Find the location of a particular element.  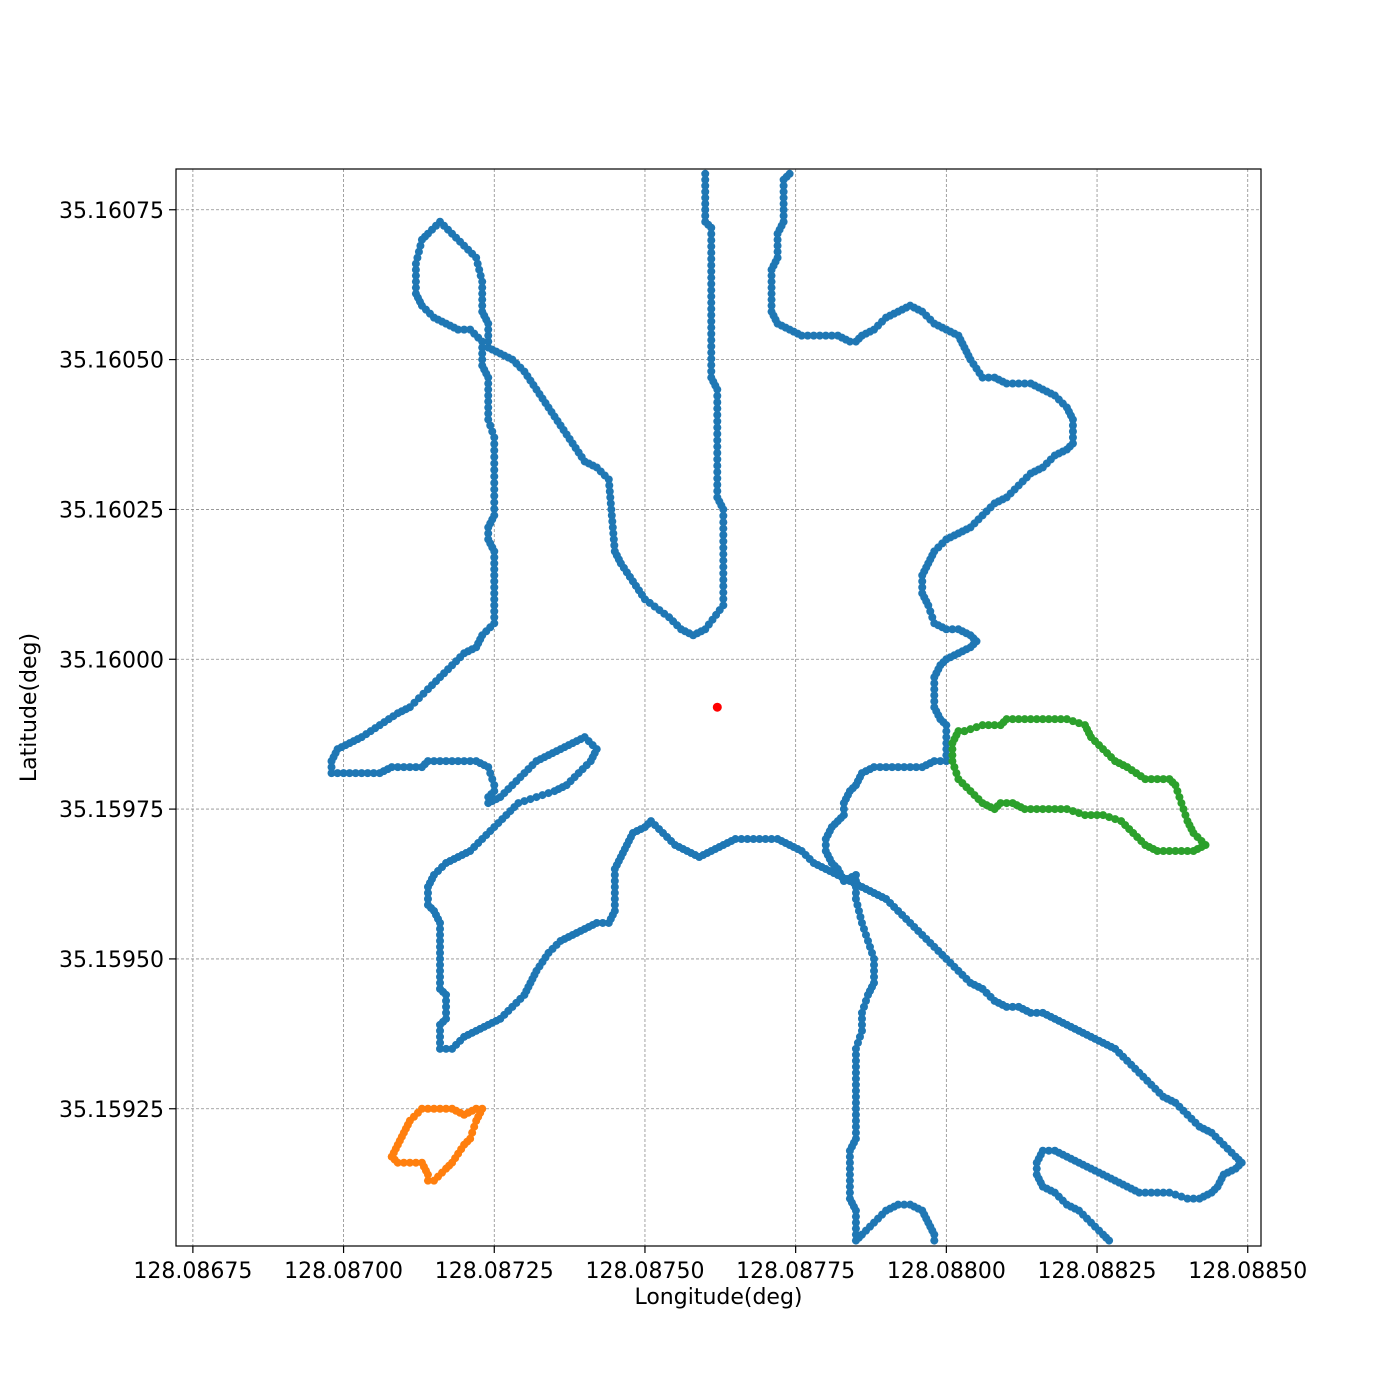

y-axis-label: Latitude(deg) is located at coordinates (29, 707).